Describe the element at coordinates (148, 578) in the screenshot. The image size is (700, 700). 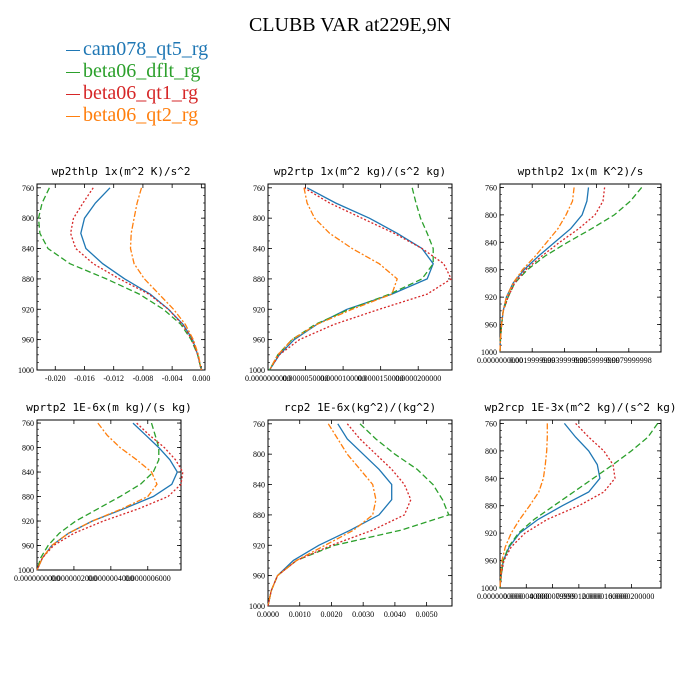
I see `x-tick-label: 0.0000006000` at that location.